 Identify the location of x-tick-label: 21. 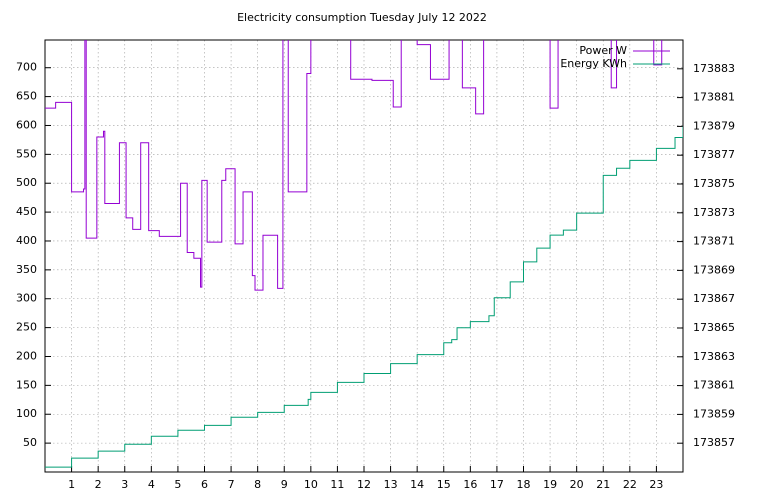
(603, 484).